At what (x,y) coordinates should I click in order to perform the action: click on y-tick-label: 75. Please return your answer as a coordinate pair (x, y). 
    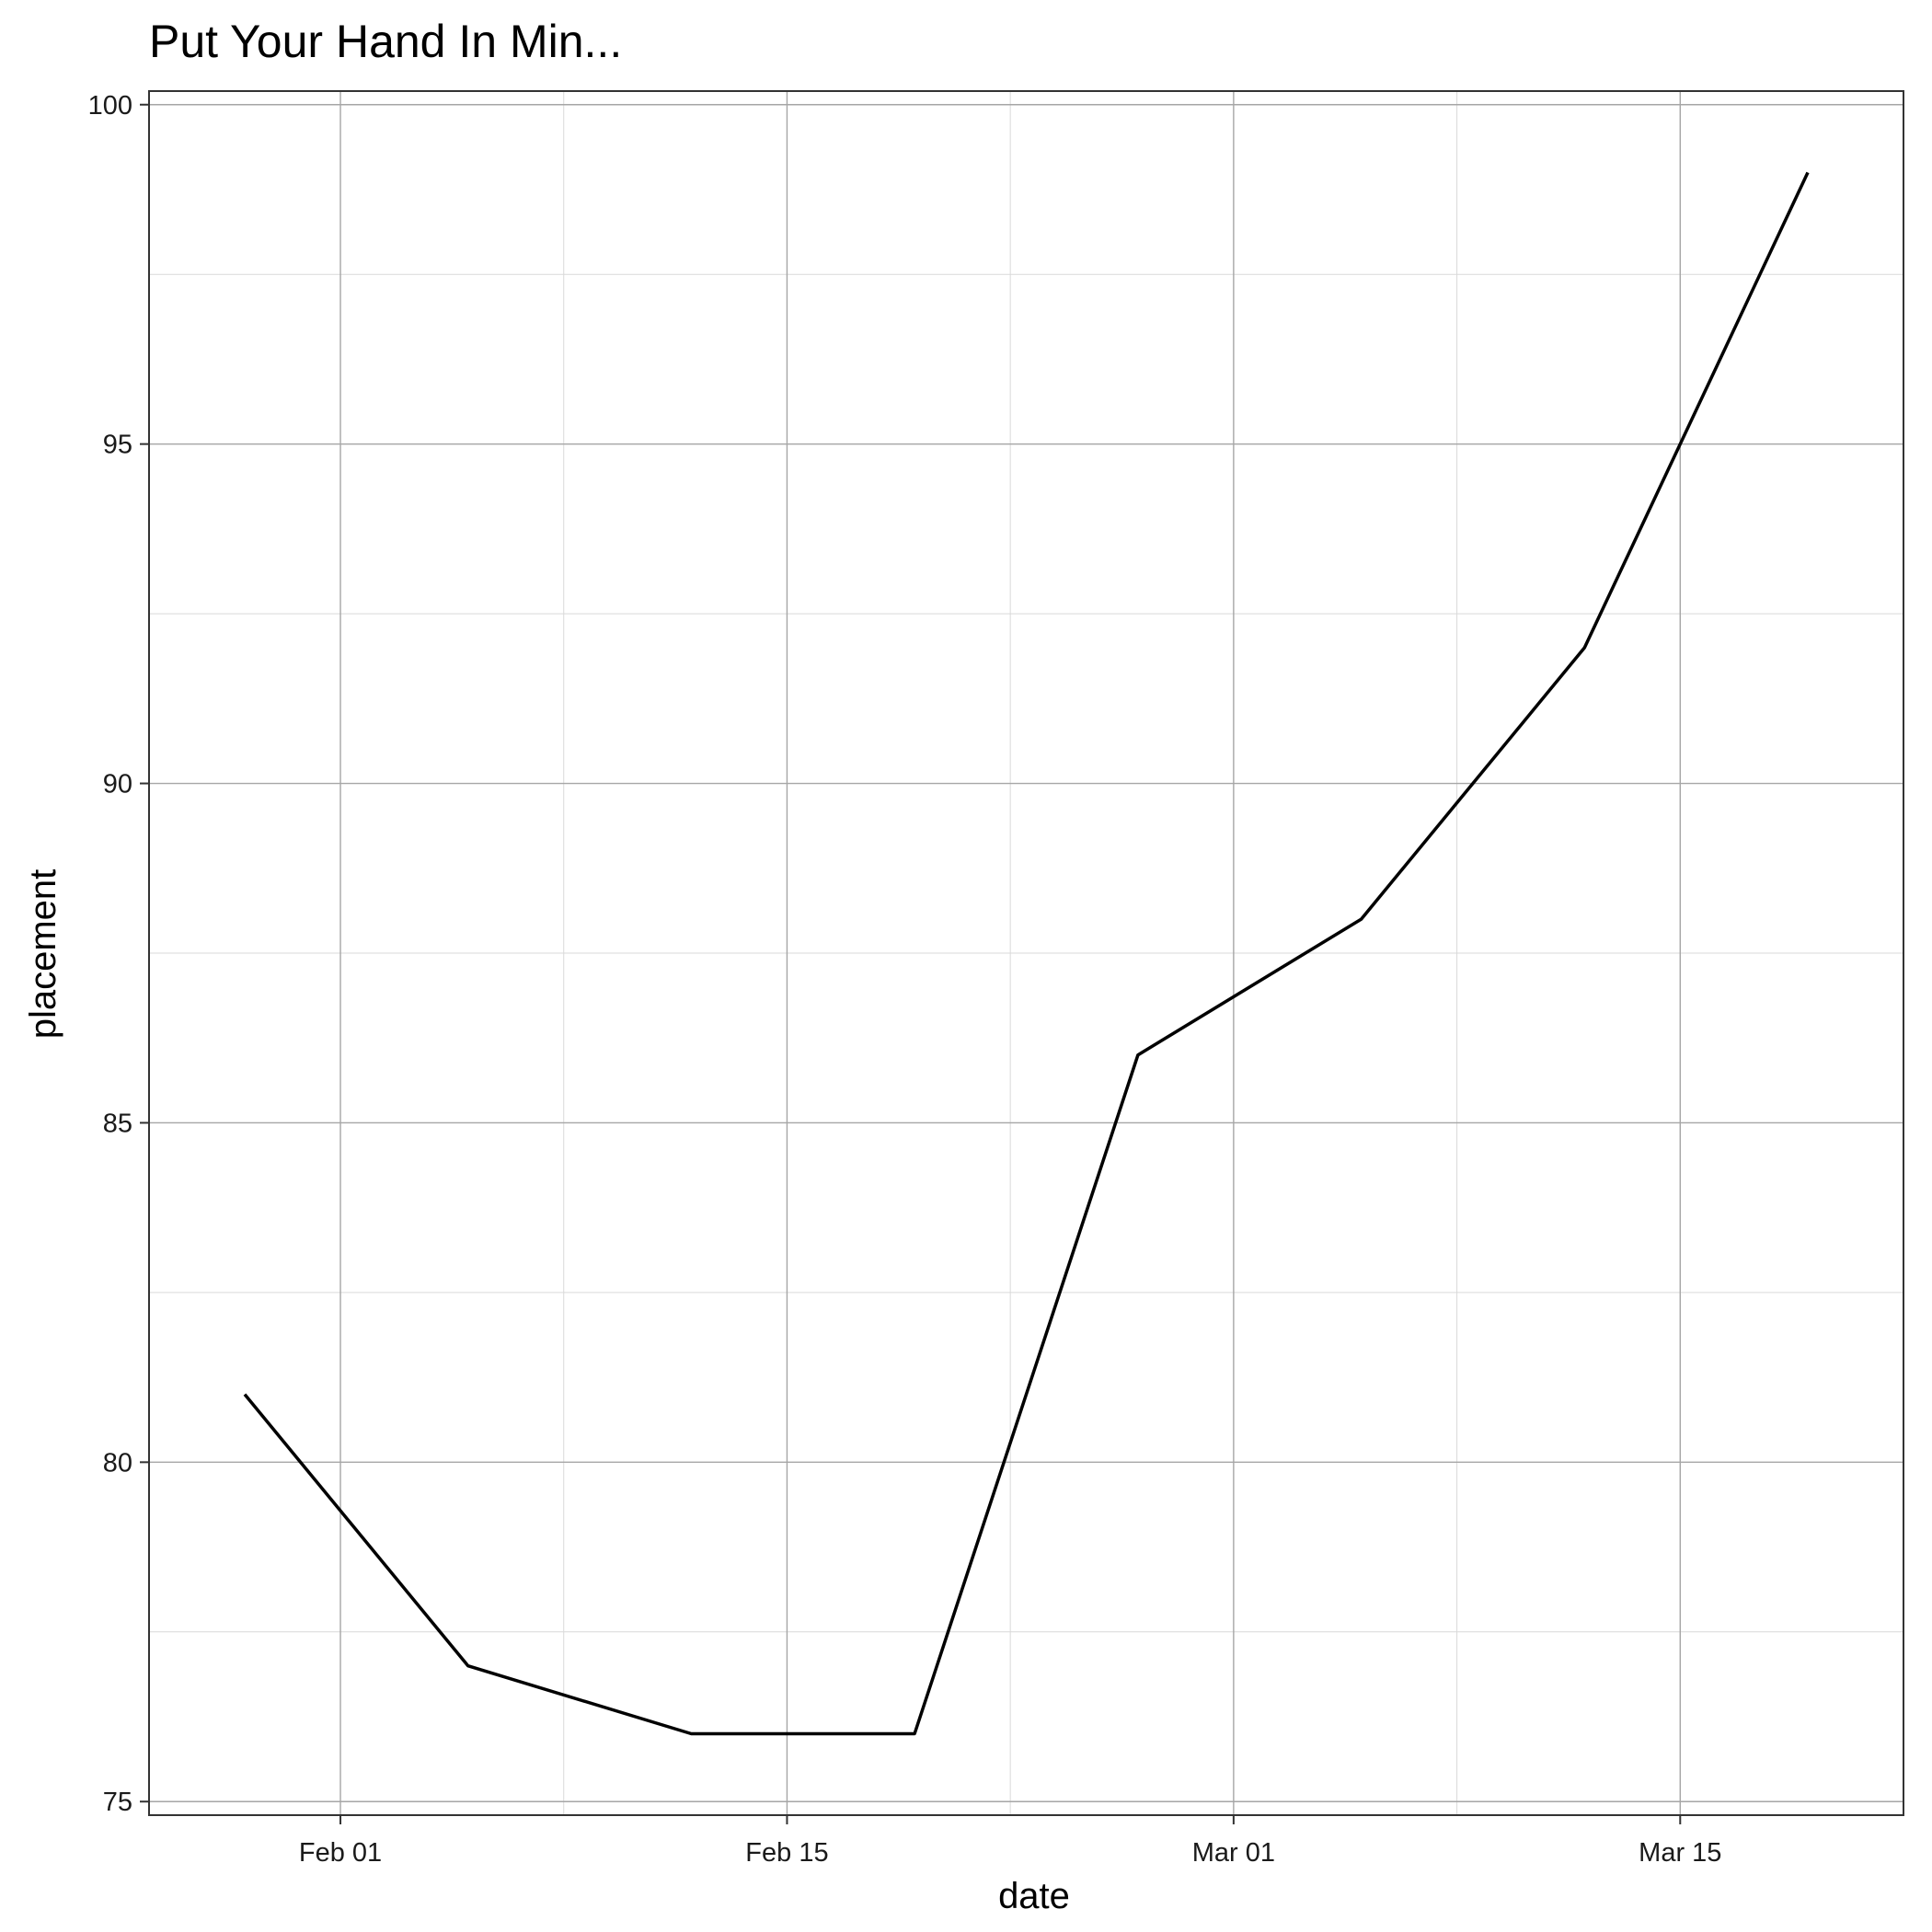
    Looking at the image, I should click on (117, 1802).